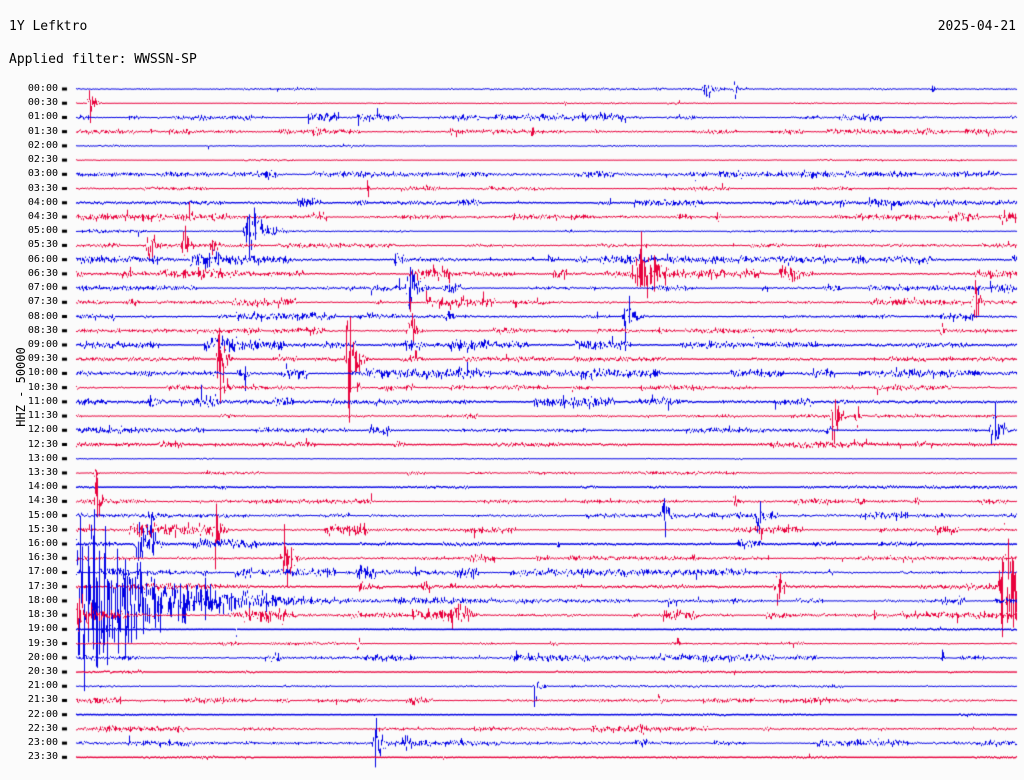  I want to click on time-tick-14-00: 14:00, so click(42, 487).